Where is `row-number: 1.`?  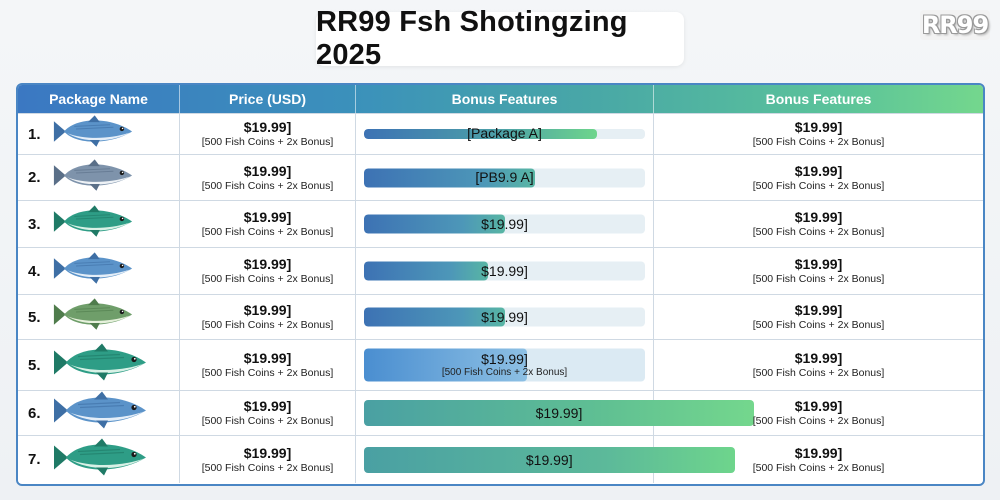
row-number: 1. is located at coordinates (34, 134).